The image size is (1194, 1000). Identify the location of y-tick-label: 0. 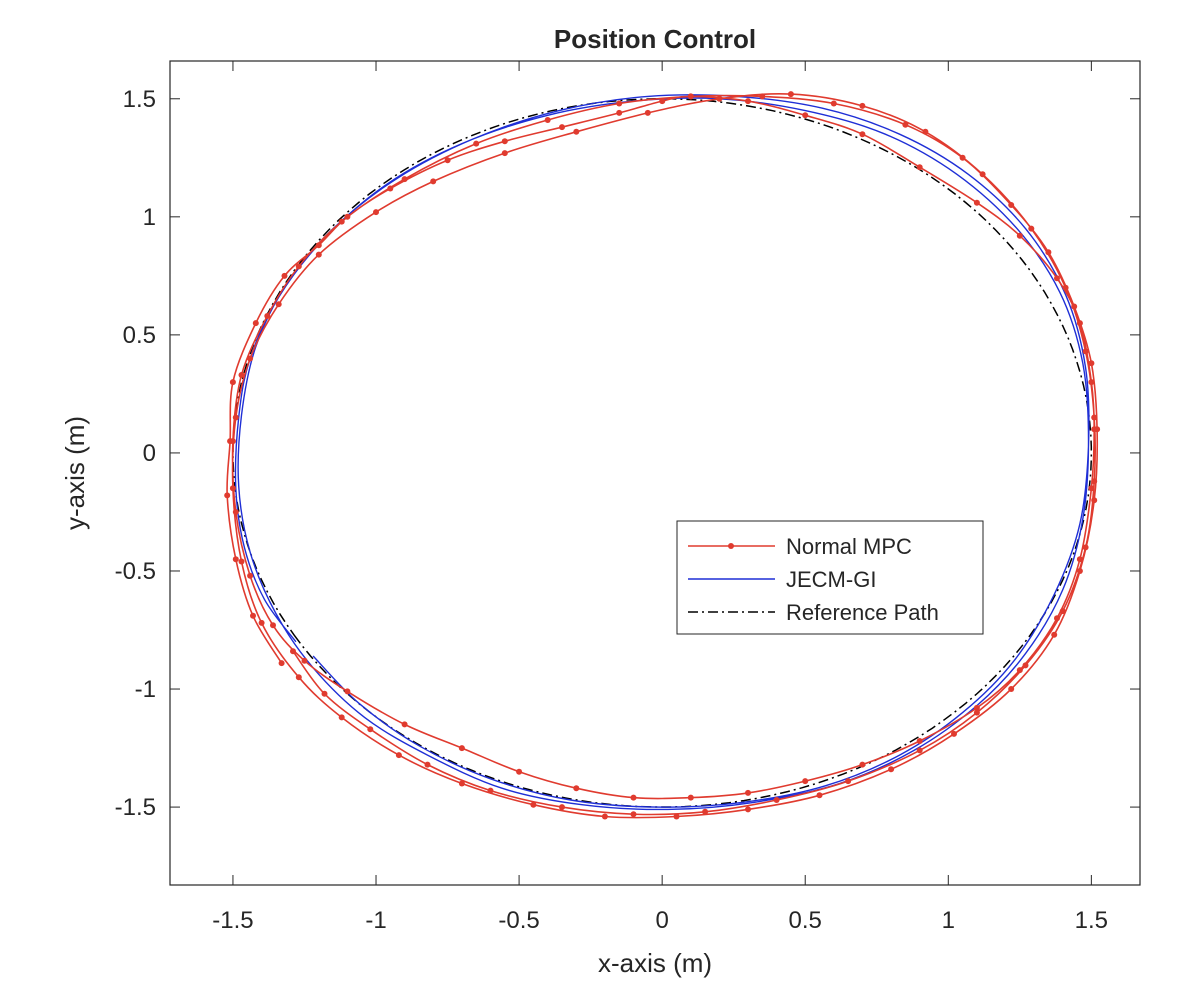
(149, 453).